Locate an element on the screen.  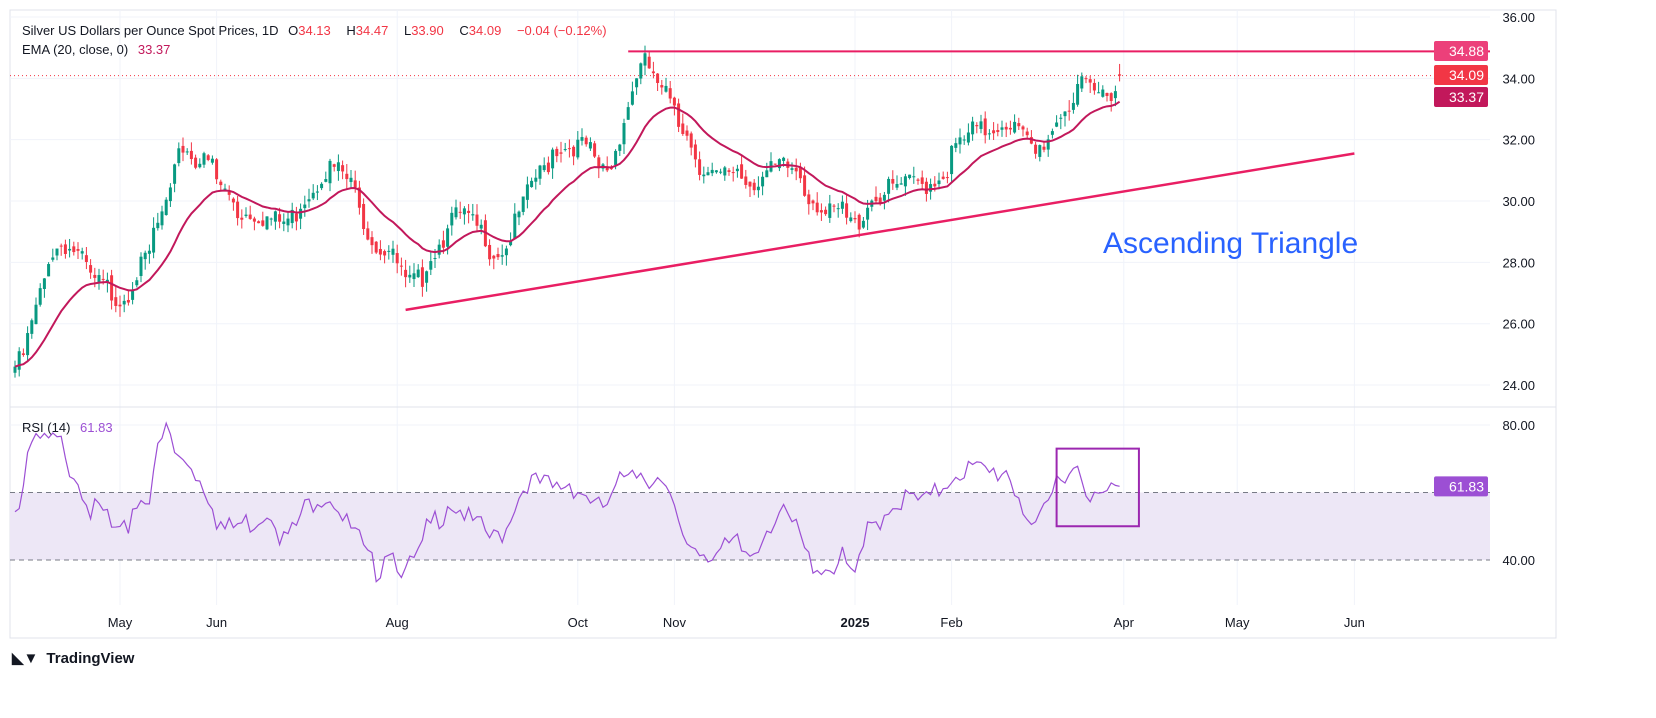
time-axis-tick: Apr is located at coordinates (1124, 622).